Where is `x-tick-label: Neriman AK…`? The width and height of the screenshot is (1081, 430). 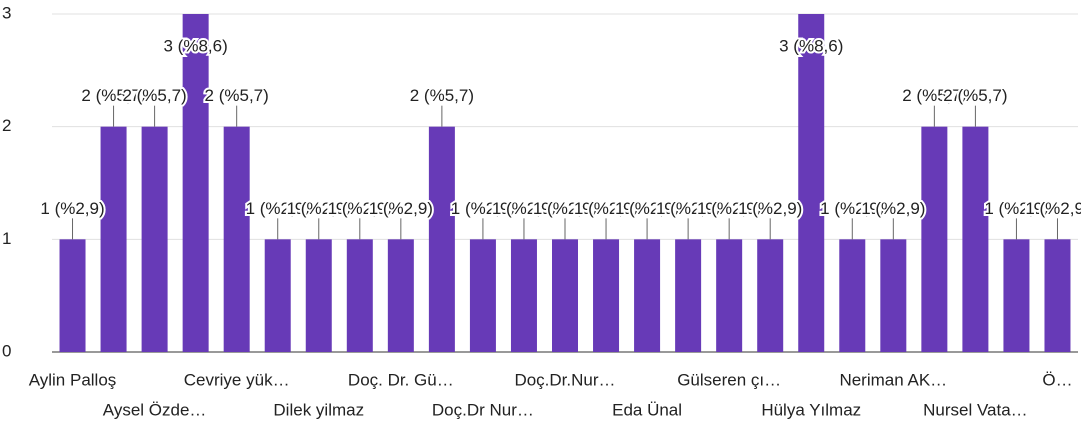 x-tick-label: Neriman AK… is located at coordinates (893, 379).